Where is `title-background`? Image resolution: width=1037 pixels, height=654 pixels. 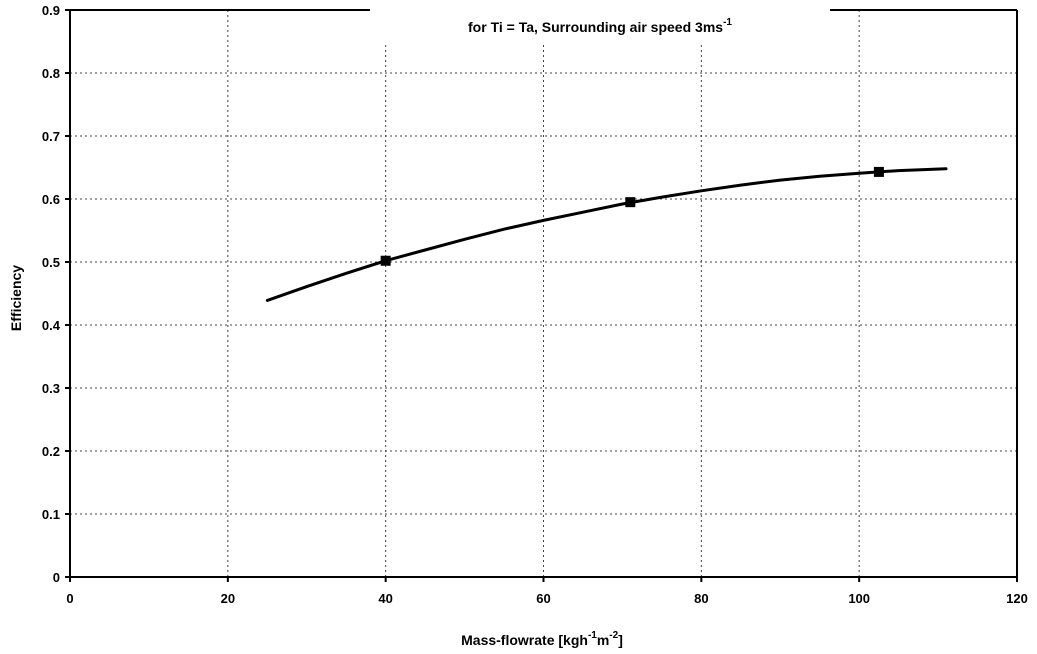 title-background is located at coordinates (600, 21).